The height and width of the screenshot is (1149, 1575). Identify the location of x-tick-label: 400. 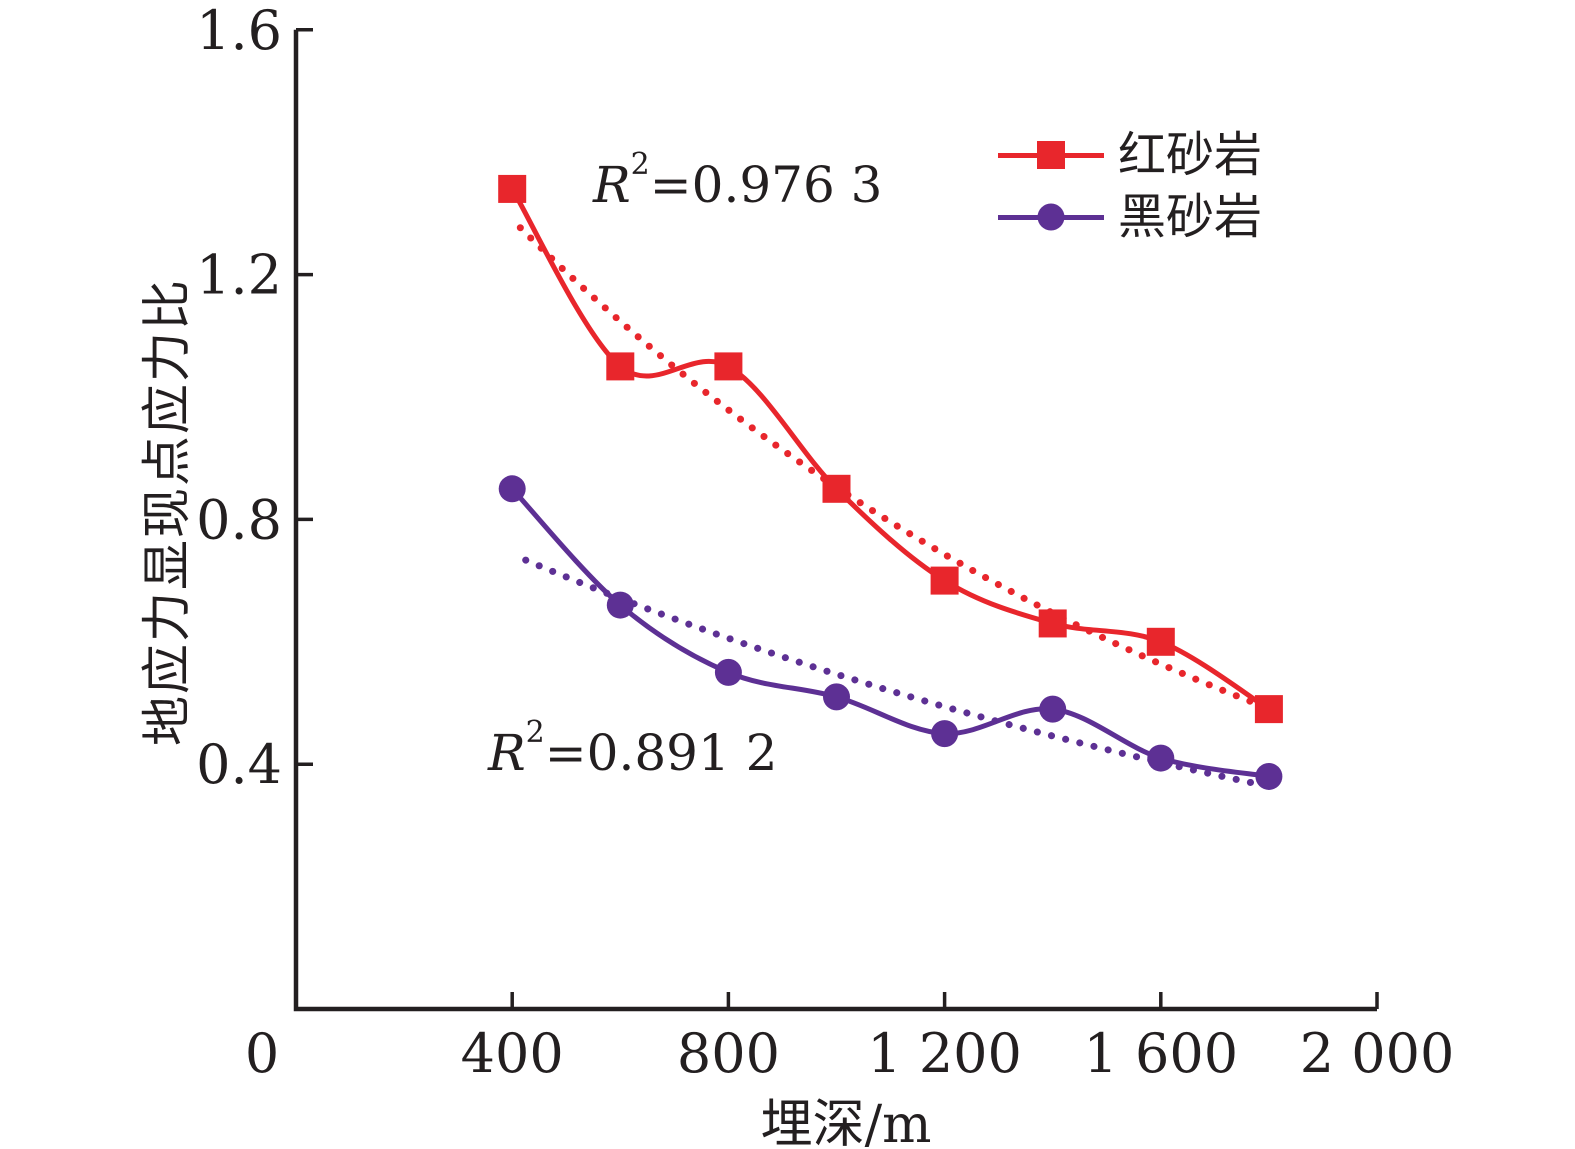
(512, 1053).